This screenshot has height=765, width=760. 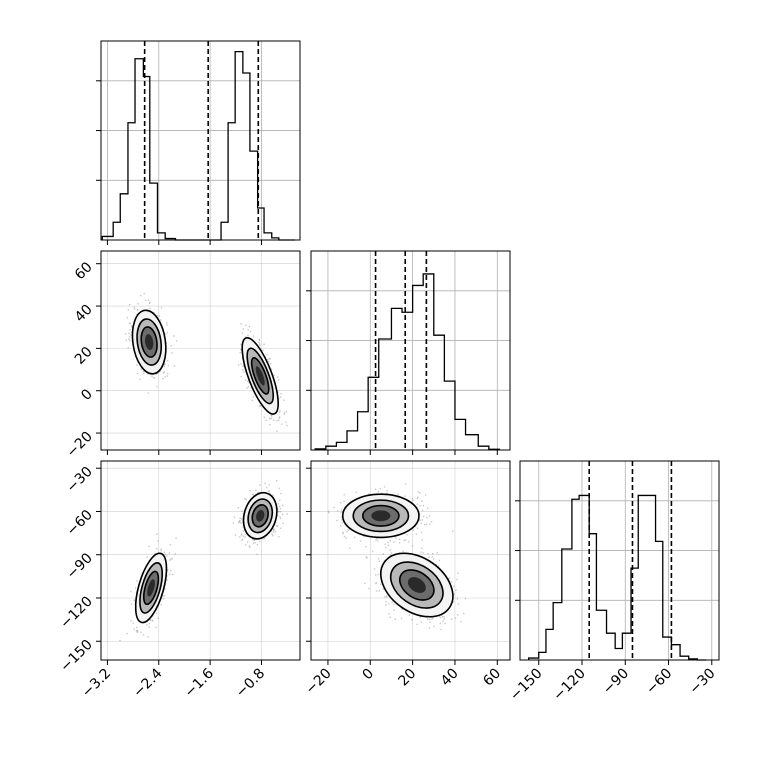 I want to click on scatter-panel-p0-p2, so click(x=200, y=560).